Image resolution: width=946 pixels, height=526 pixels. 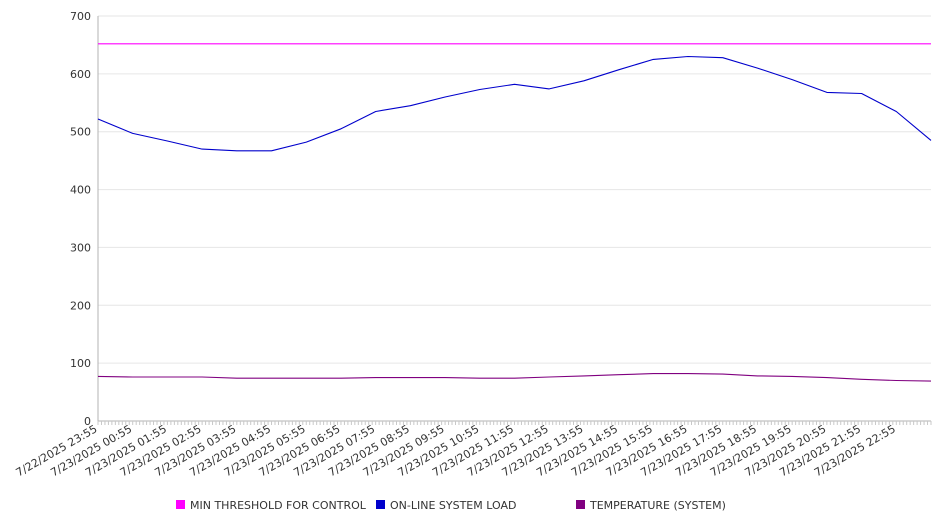 I want to click on y-tick-label: 400, so click(x=80, y=190).